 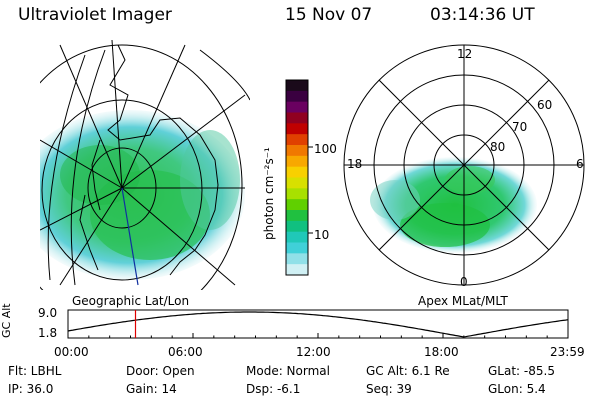 I want to click on colorbar-frame, so click(x=297, y=177).